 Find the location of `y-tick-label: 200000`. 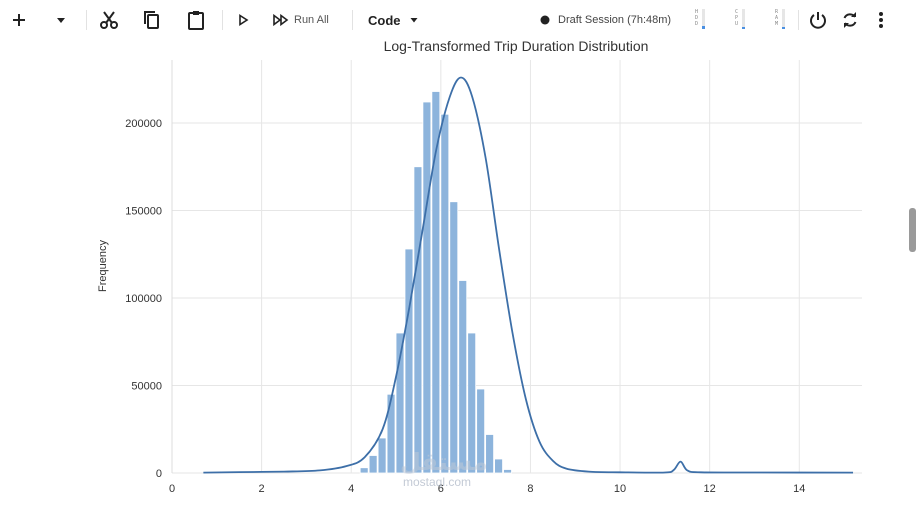

y-tick-label: 200000 is located at coordinates (143, 124).